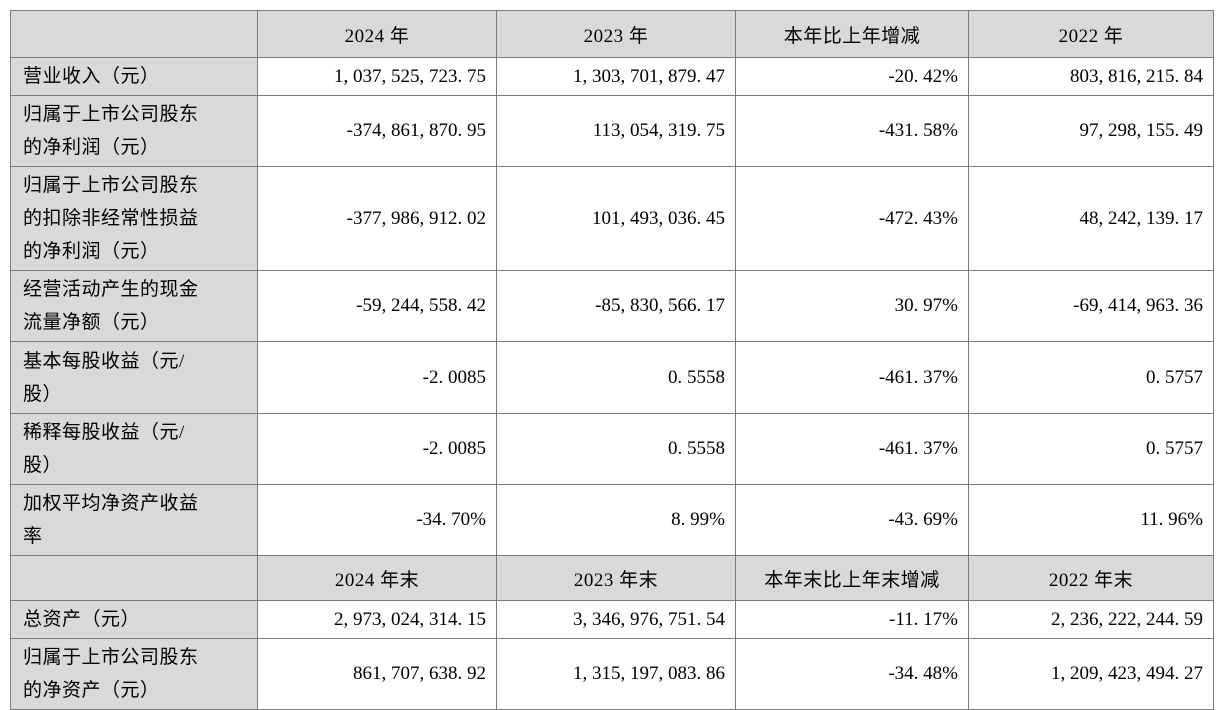 This screenshot has height=710, width=1225. Describe the element at coordinates (1091, 34) in the screenshot. I see `column-header-2022: 2022 年` at that location.